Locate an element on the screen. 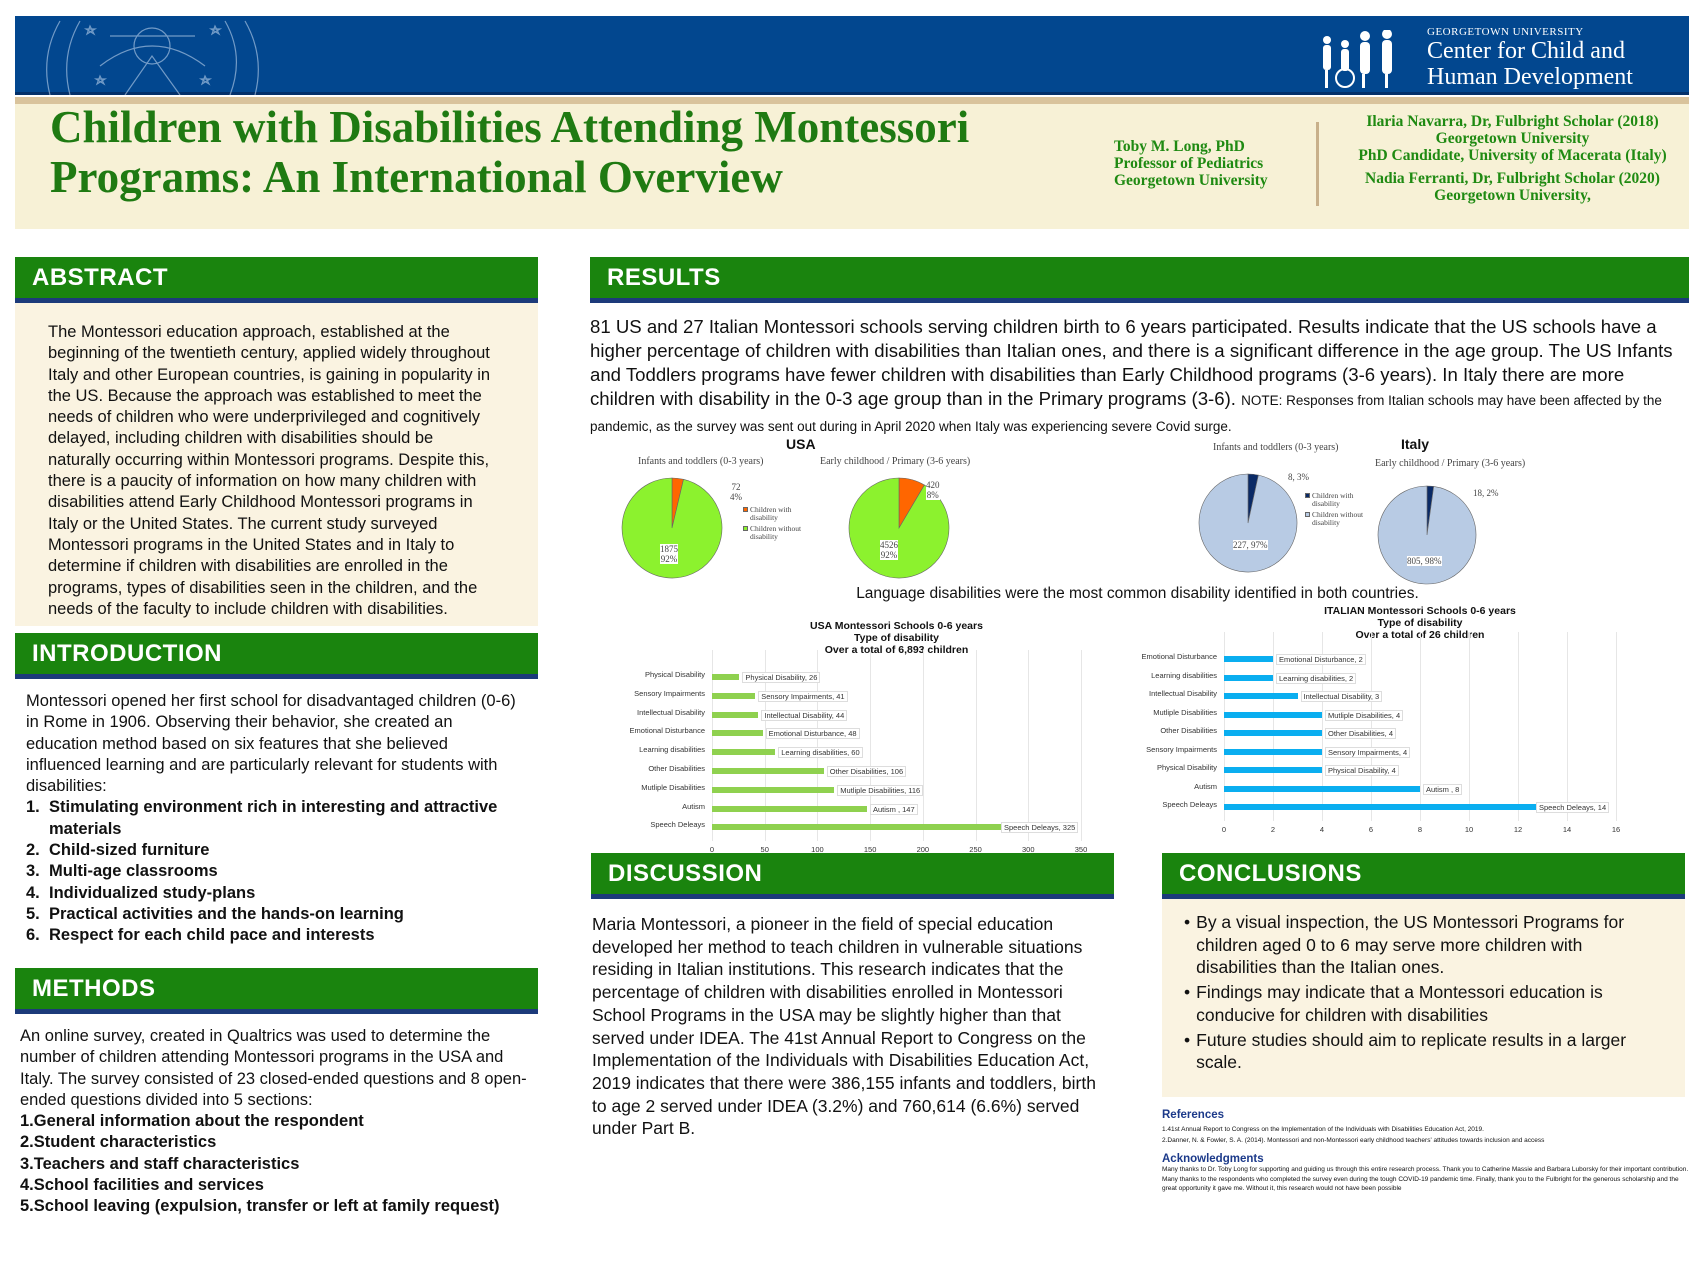 Image resolution: width=1706 pixels, height=1280 pixels. pie-data-label: 4526 92% is located at coordinates (889, 550).